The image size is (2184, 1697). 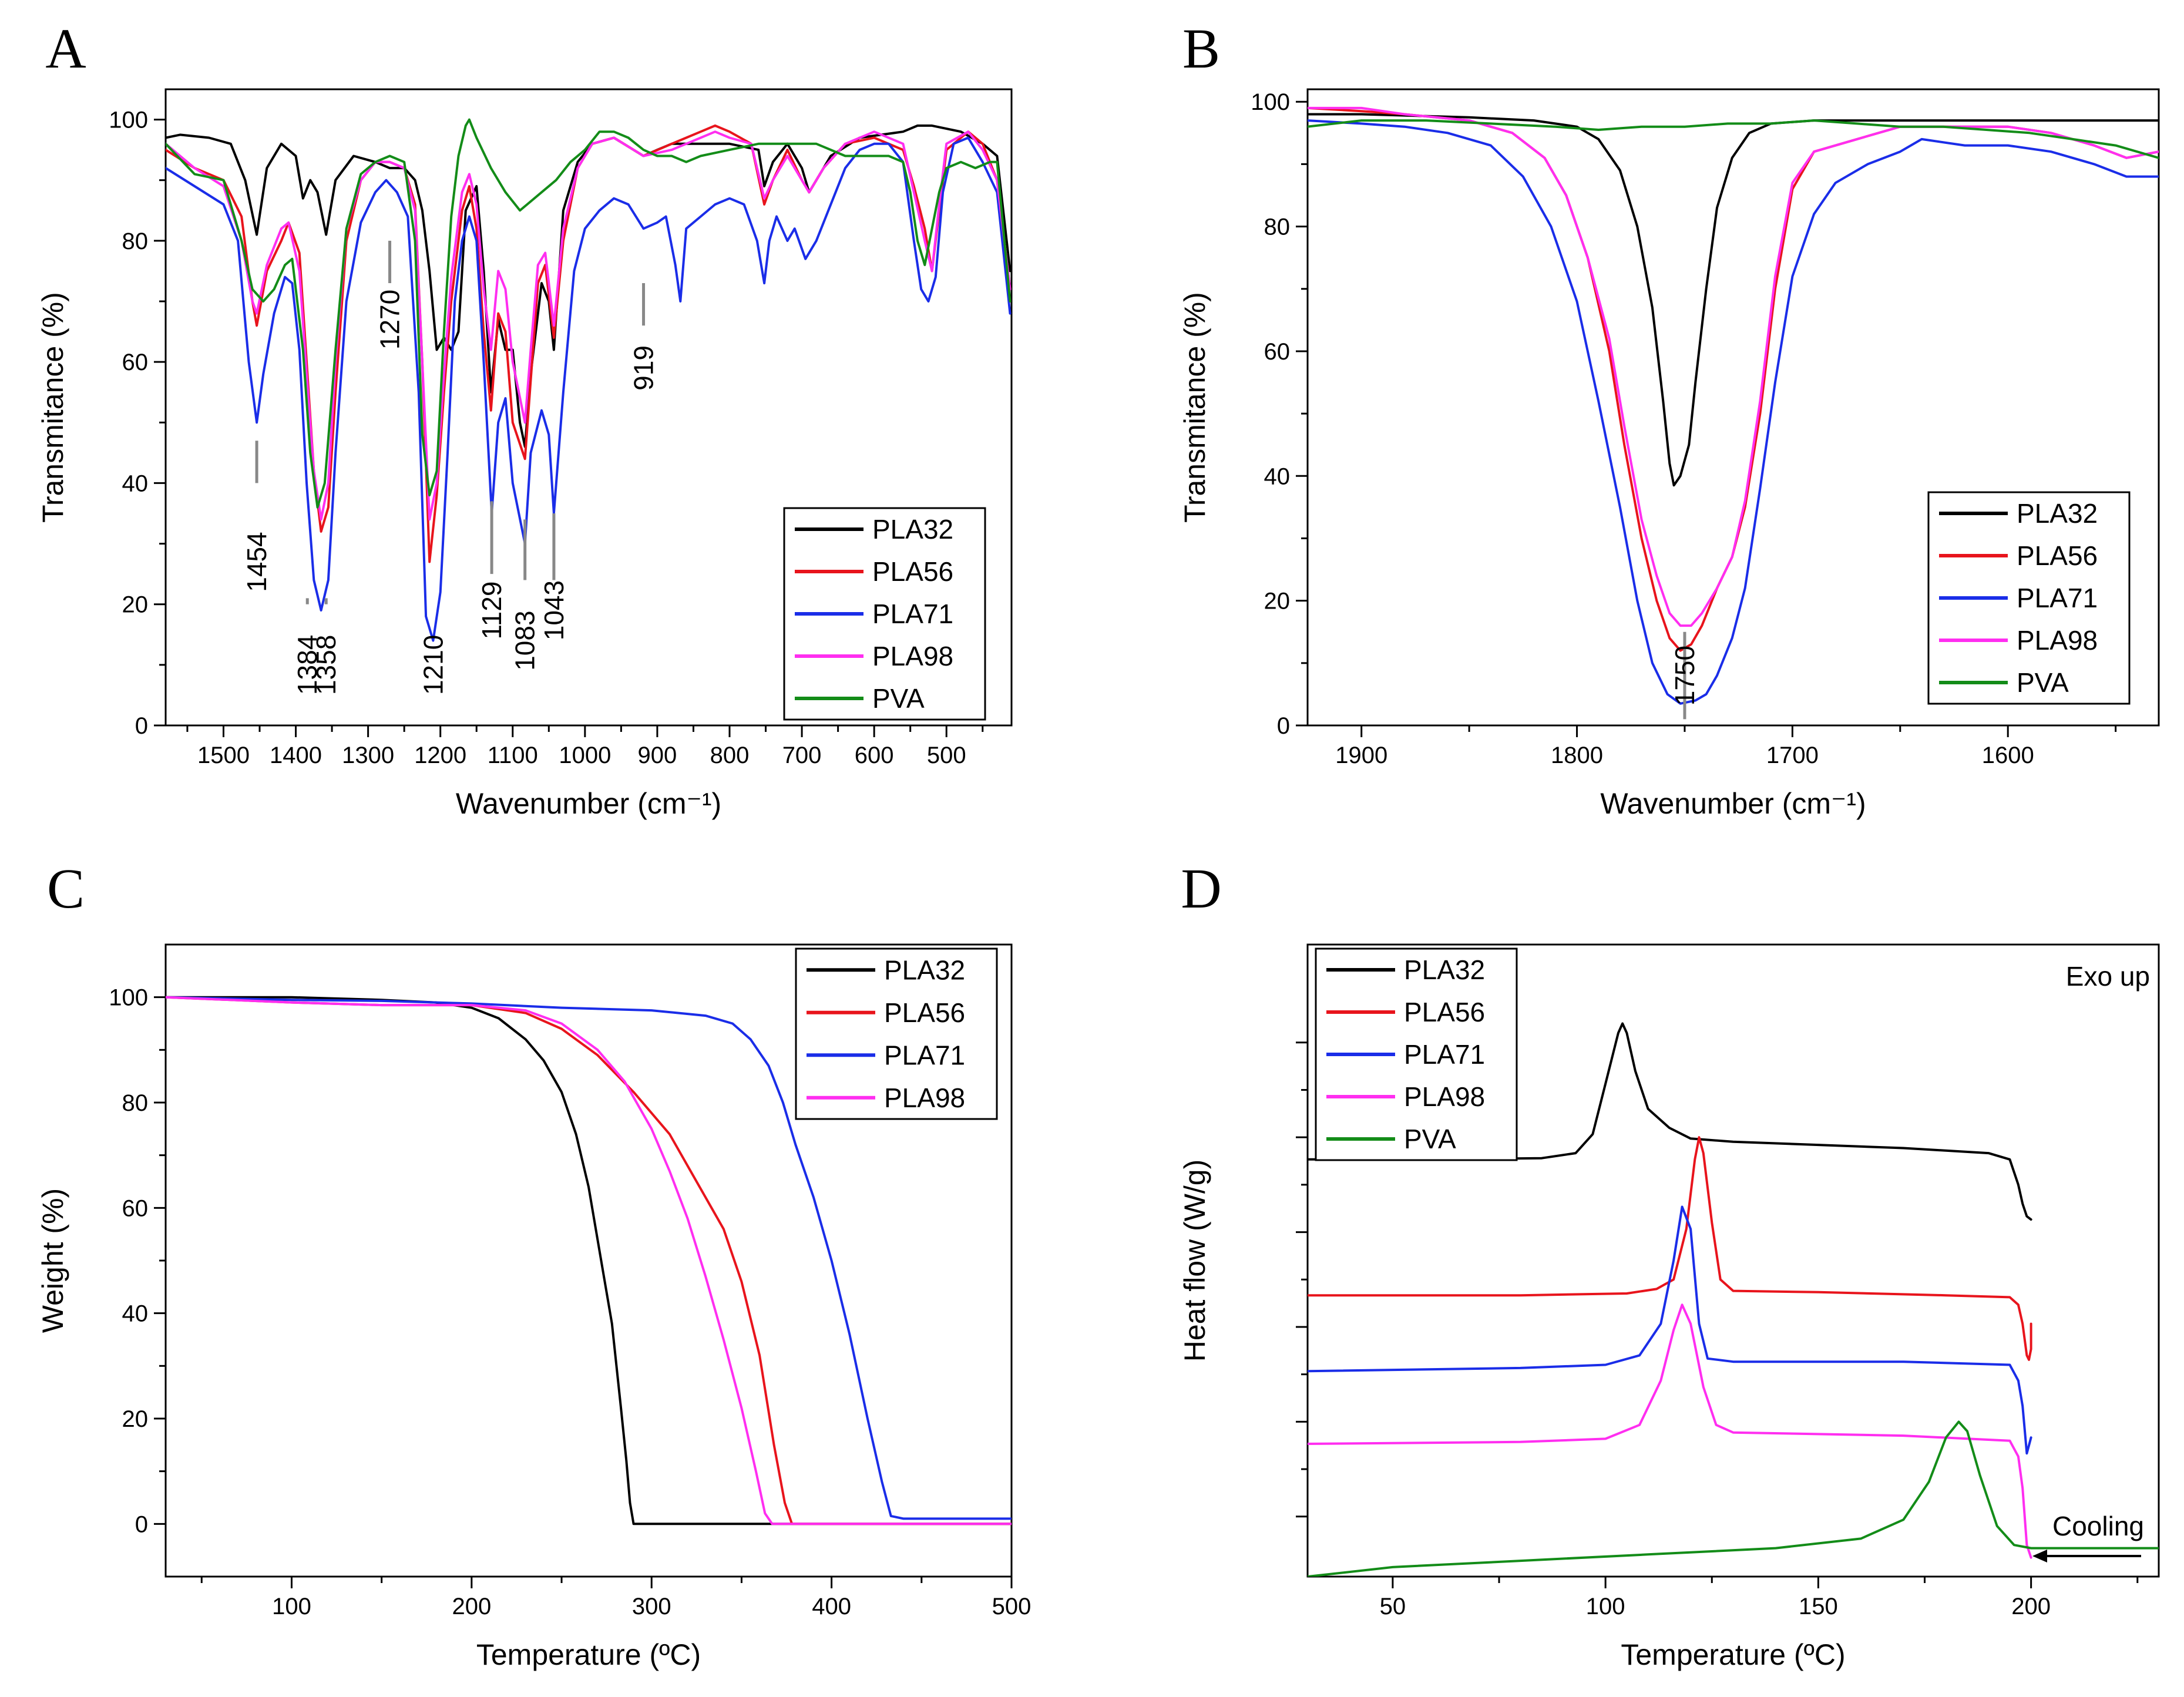 I want to click on x-tick-label: 150, so click(x=1818, y=1606).